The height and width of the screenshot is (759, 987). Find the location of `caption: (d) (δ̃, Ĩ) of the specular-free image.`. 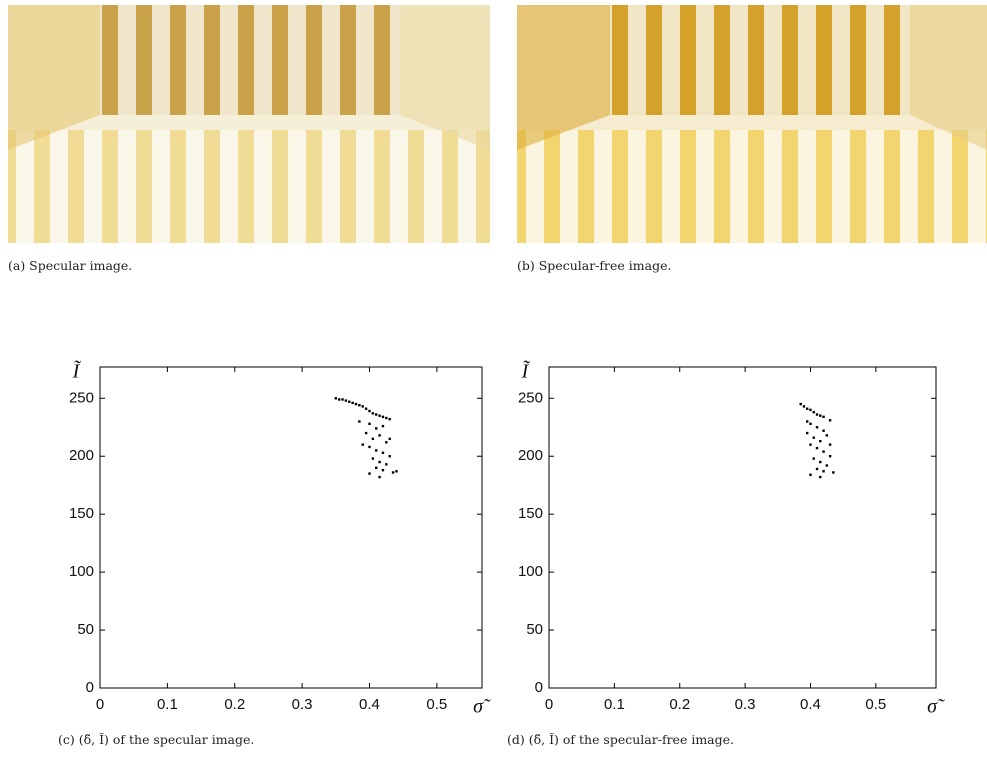

caption: (d) (δ̃, Ĩ) of the specular-free image. is located at coordinates (620, 739).